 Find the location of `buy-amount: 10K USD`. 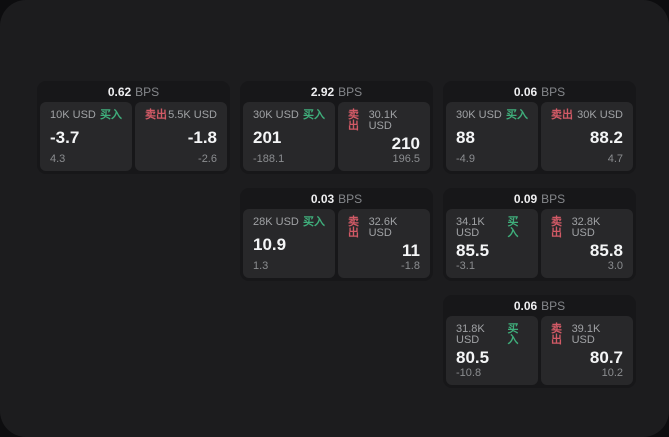

buy-amount: 10K USD is located at coordinates (73, 115).